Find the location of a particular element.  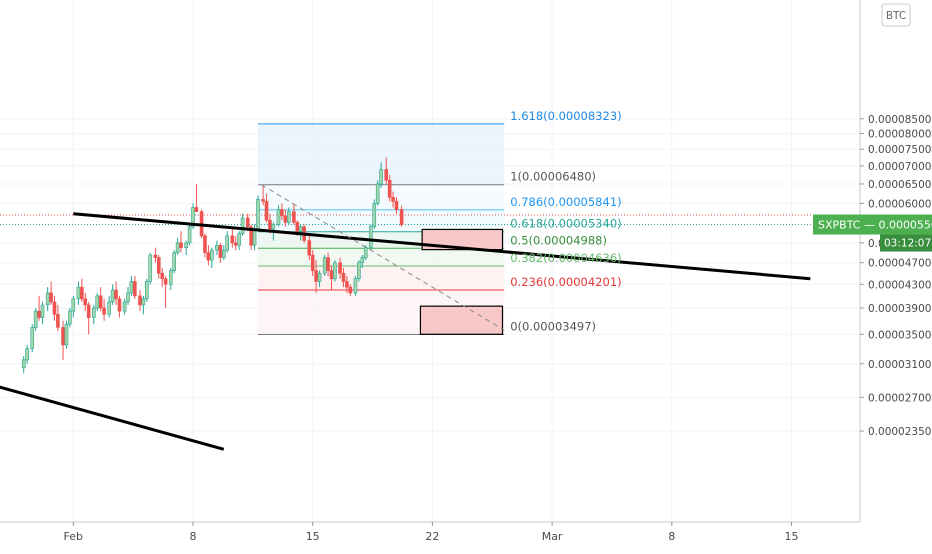

currency-badge: BTC is located at coordinates (896, 15).